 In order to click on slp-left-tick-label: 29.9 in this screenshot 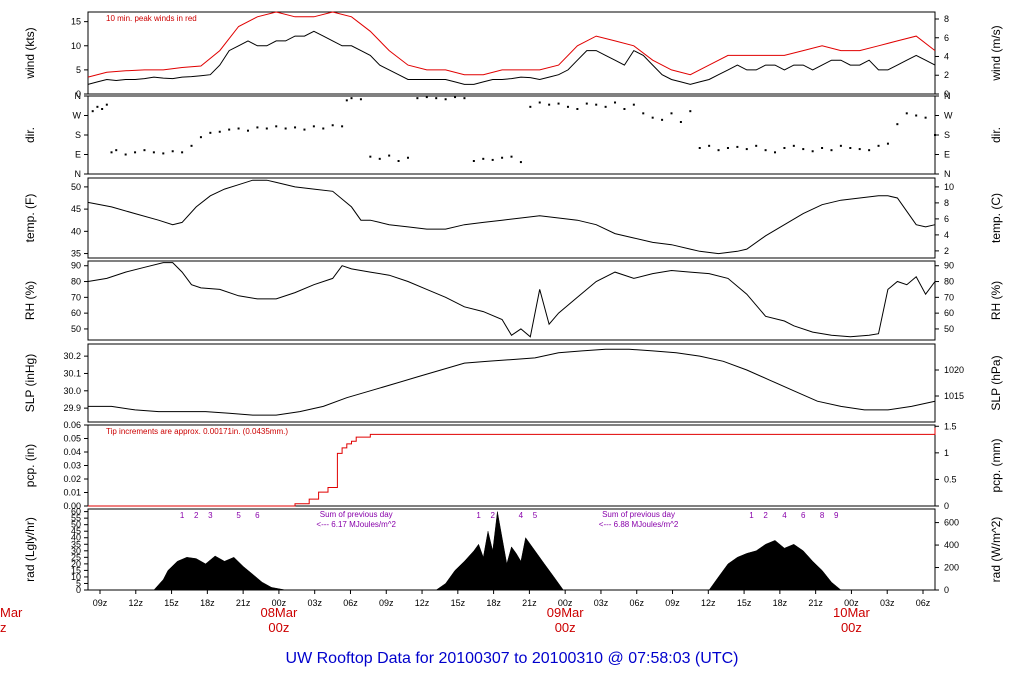, I will do `click(72, 408)`.